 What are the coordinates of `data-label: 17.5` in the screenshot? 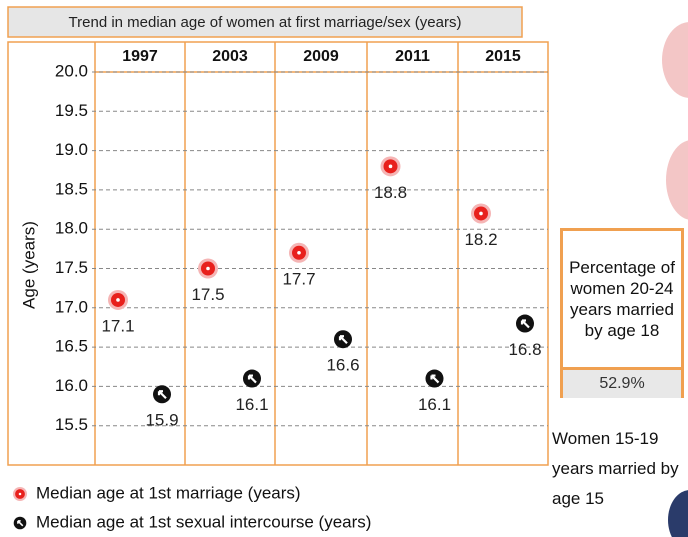 It's located at (207, 294).